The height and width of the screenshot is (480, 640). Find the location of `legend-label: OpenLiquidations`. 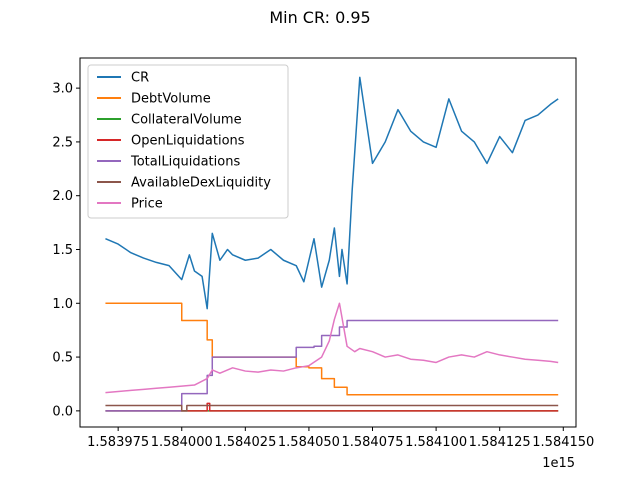

legend-label: OpenLiquidations is located at coordinates (188, 141).